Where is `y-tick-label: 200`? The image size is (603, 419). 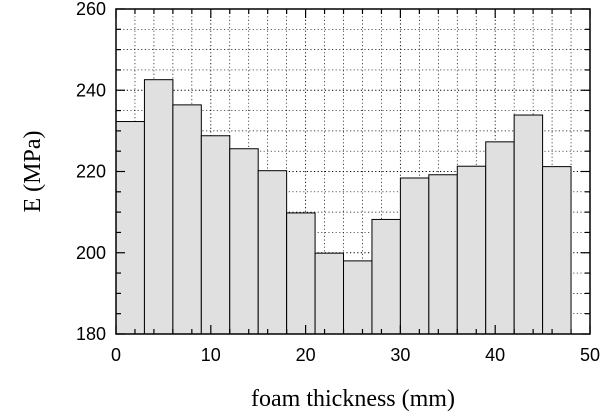 y-tick-label: 200 is located at coordinates (91, 253).